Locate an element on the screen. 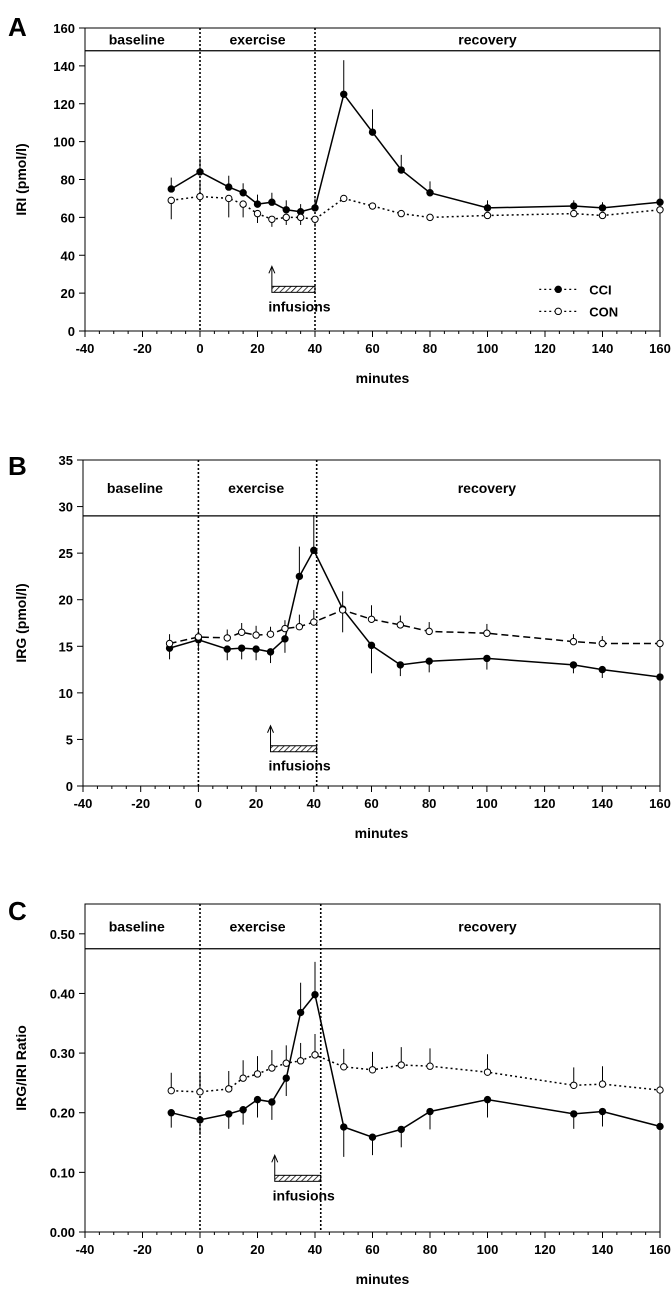 This screenshot has width=671, height=1301. y-axis-title: IRG (pmol/l) is located at coordinates (21, 622).